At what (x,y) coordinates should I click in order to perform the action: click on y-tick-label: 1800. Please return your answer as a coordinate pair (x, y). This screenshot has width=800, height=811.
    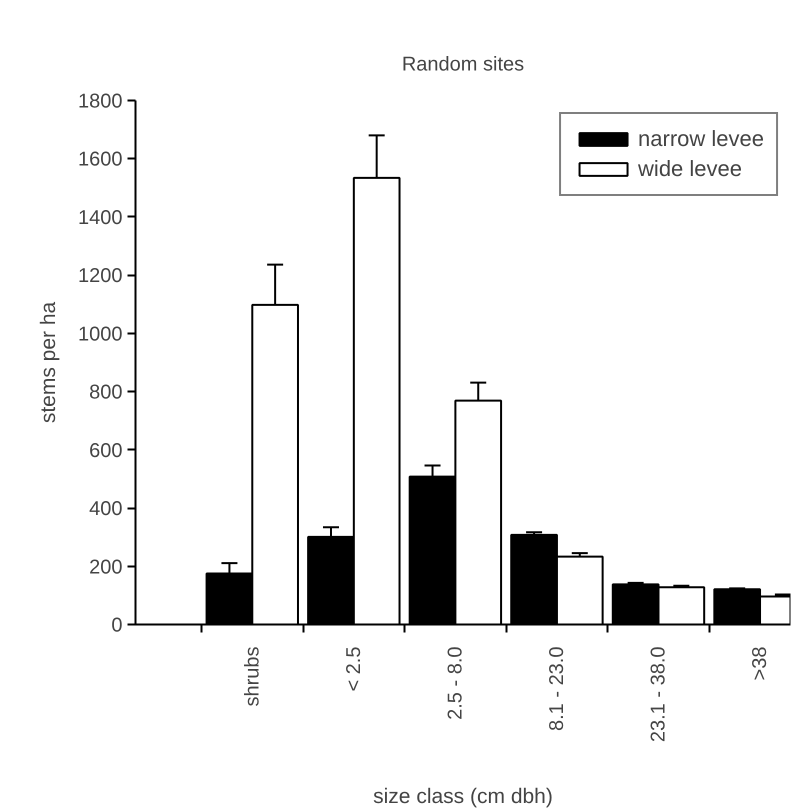
    Looking at the image, I should click on (100, 101).